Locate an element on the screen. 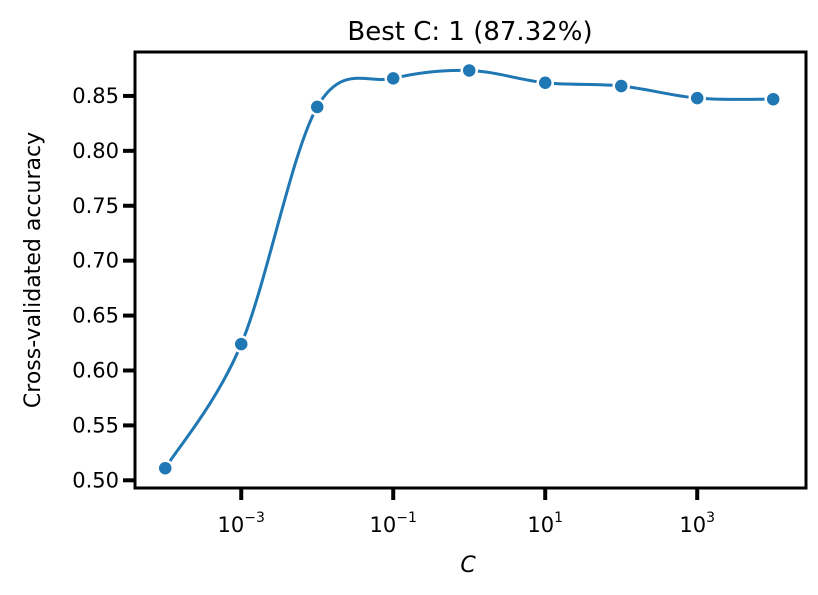  chart-title: Best C: 1 (87.32%) is located at coordinates (469, 32).